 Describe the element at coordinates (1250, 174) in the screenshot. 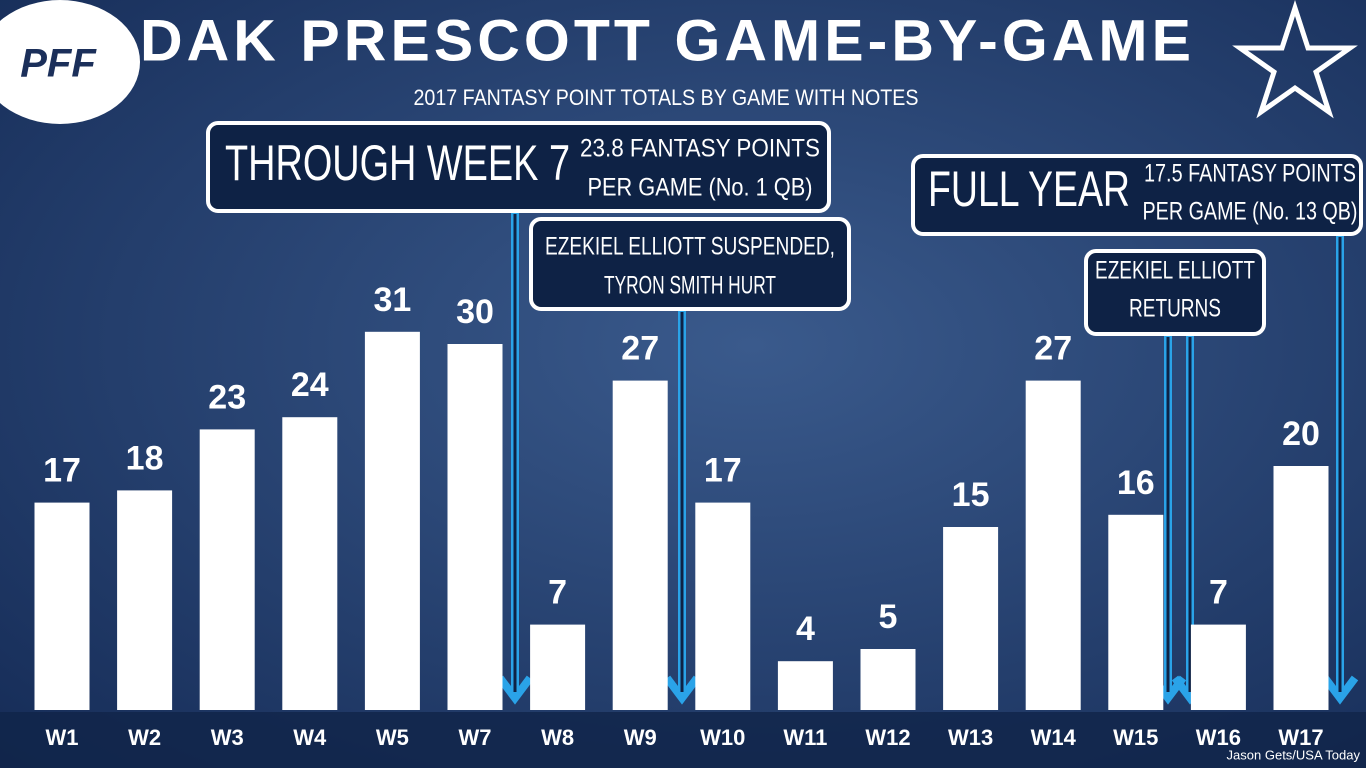

I see `annotation-line: 17.5 FANTASY POINTS` at that location.